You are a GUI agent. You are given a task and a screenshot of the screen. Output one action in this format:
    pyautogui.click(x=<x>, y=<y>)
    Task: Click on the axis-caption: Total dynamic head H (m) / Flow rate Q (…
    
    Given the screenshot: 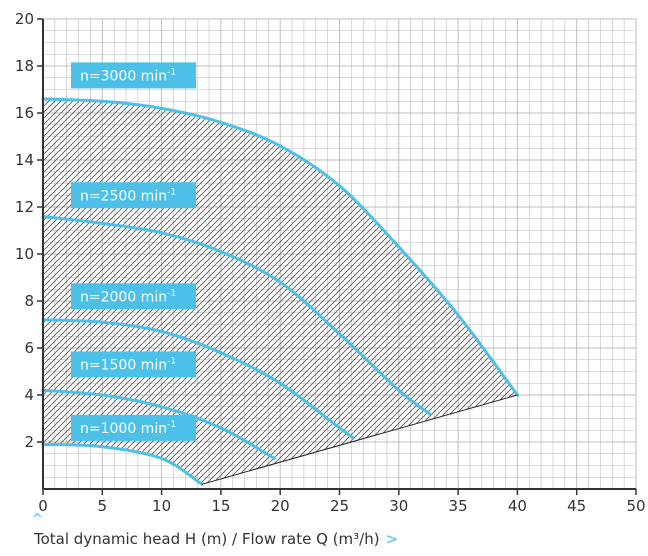 What is the action you would take?
    pyautogui.click(x=216, y=539)
    